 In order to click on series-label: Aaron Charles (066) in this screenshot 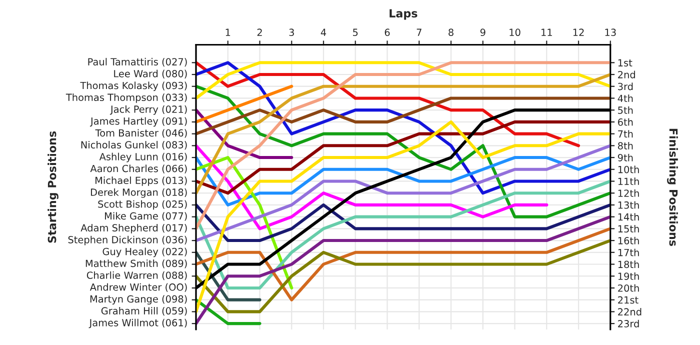, I will do `click(138, 169)`.